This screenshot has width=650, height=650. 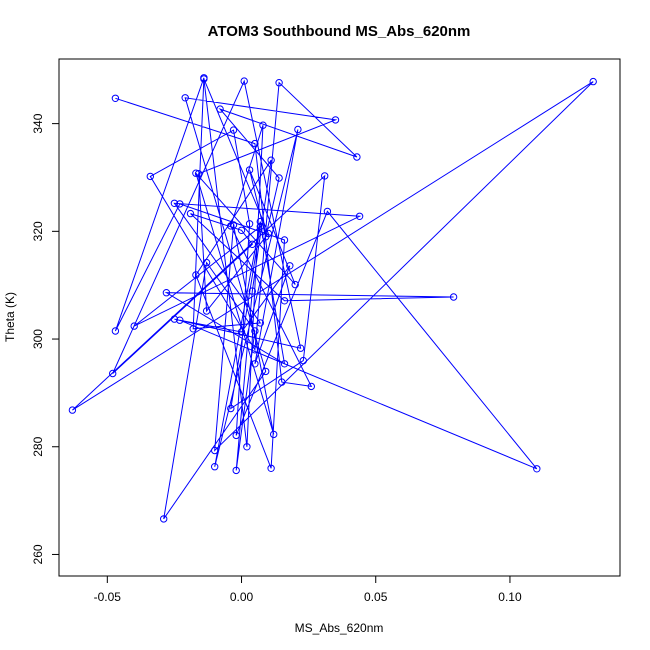 What do you see at coordinates (38, 231) in the screenshot?
I see `y-tick-label: 320` at bounding box center [38, 231].